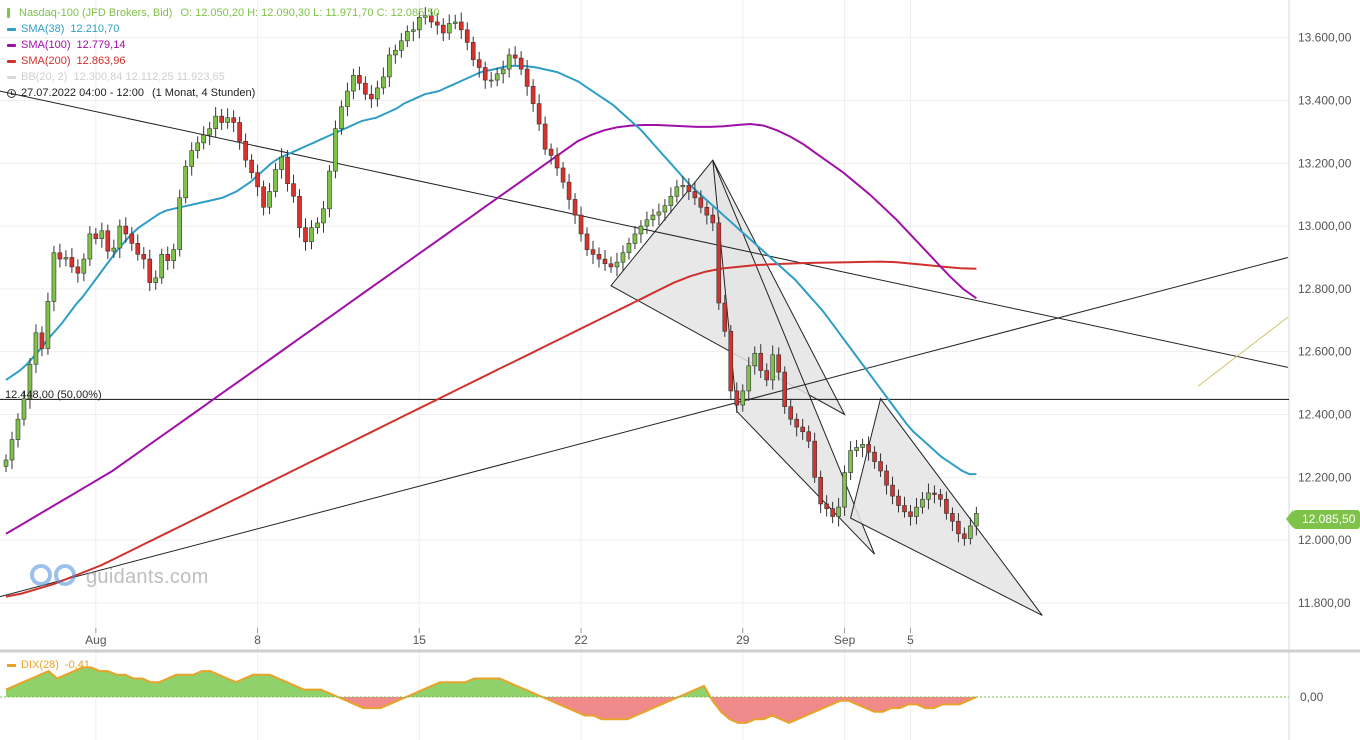  I want to click on y-tick-label: 12.200,00, so click(1325, 477).